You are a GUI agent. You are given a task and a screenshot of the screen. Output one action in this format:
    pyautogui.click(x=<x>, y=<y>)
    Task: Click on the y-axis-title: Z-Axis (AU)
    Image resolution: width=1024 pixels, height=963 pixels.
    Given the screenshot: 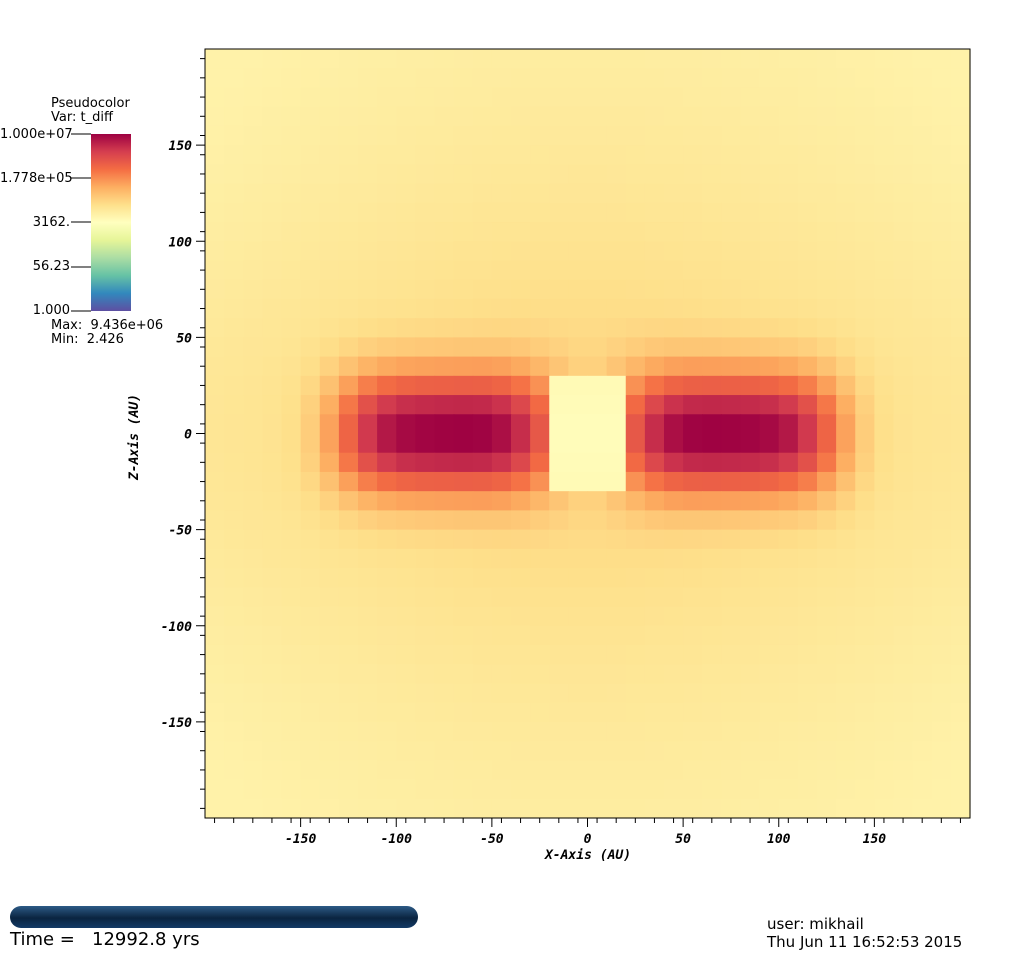 What is the action you would take?
    pyautogui.click(x=134, y=437)
    